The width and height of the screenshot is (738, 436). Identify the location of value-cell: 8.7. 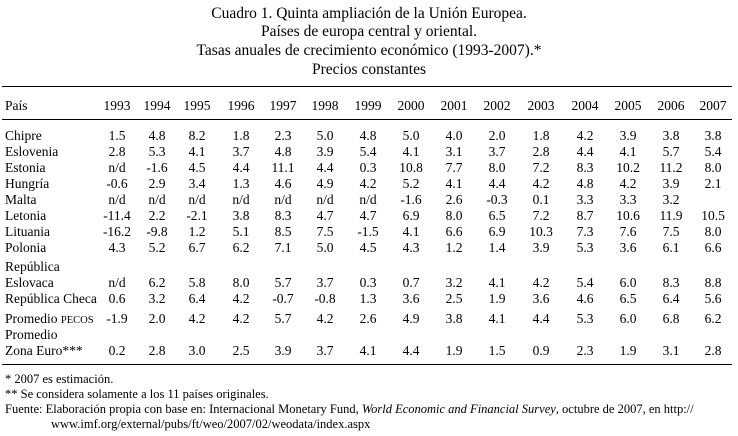
(585, 215).